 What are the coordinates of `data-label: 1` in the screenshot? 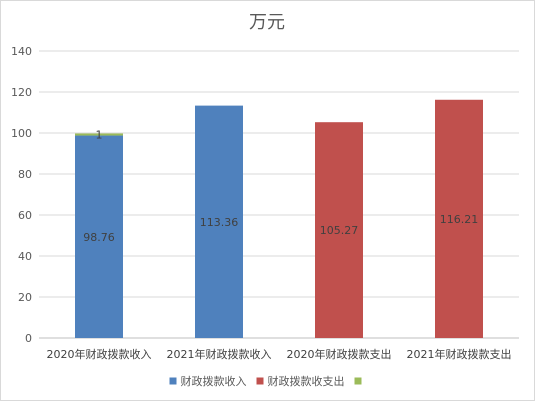 It's located at (99, 135).